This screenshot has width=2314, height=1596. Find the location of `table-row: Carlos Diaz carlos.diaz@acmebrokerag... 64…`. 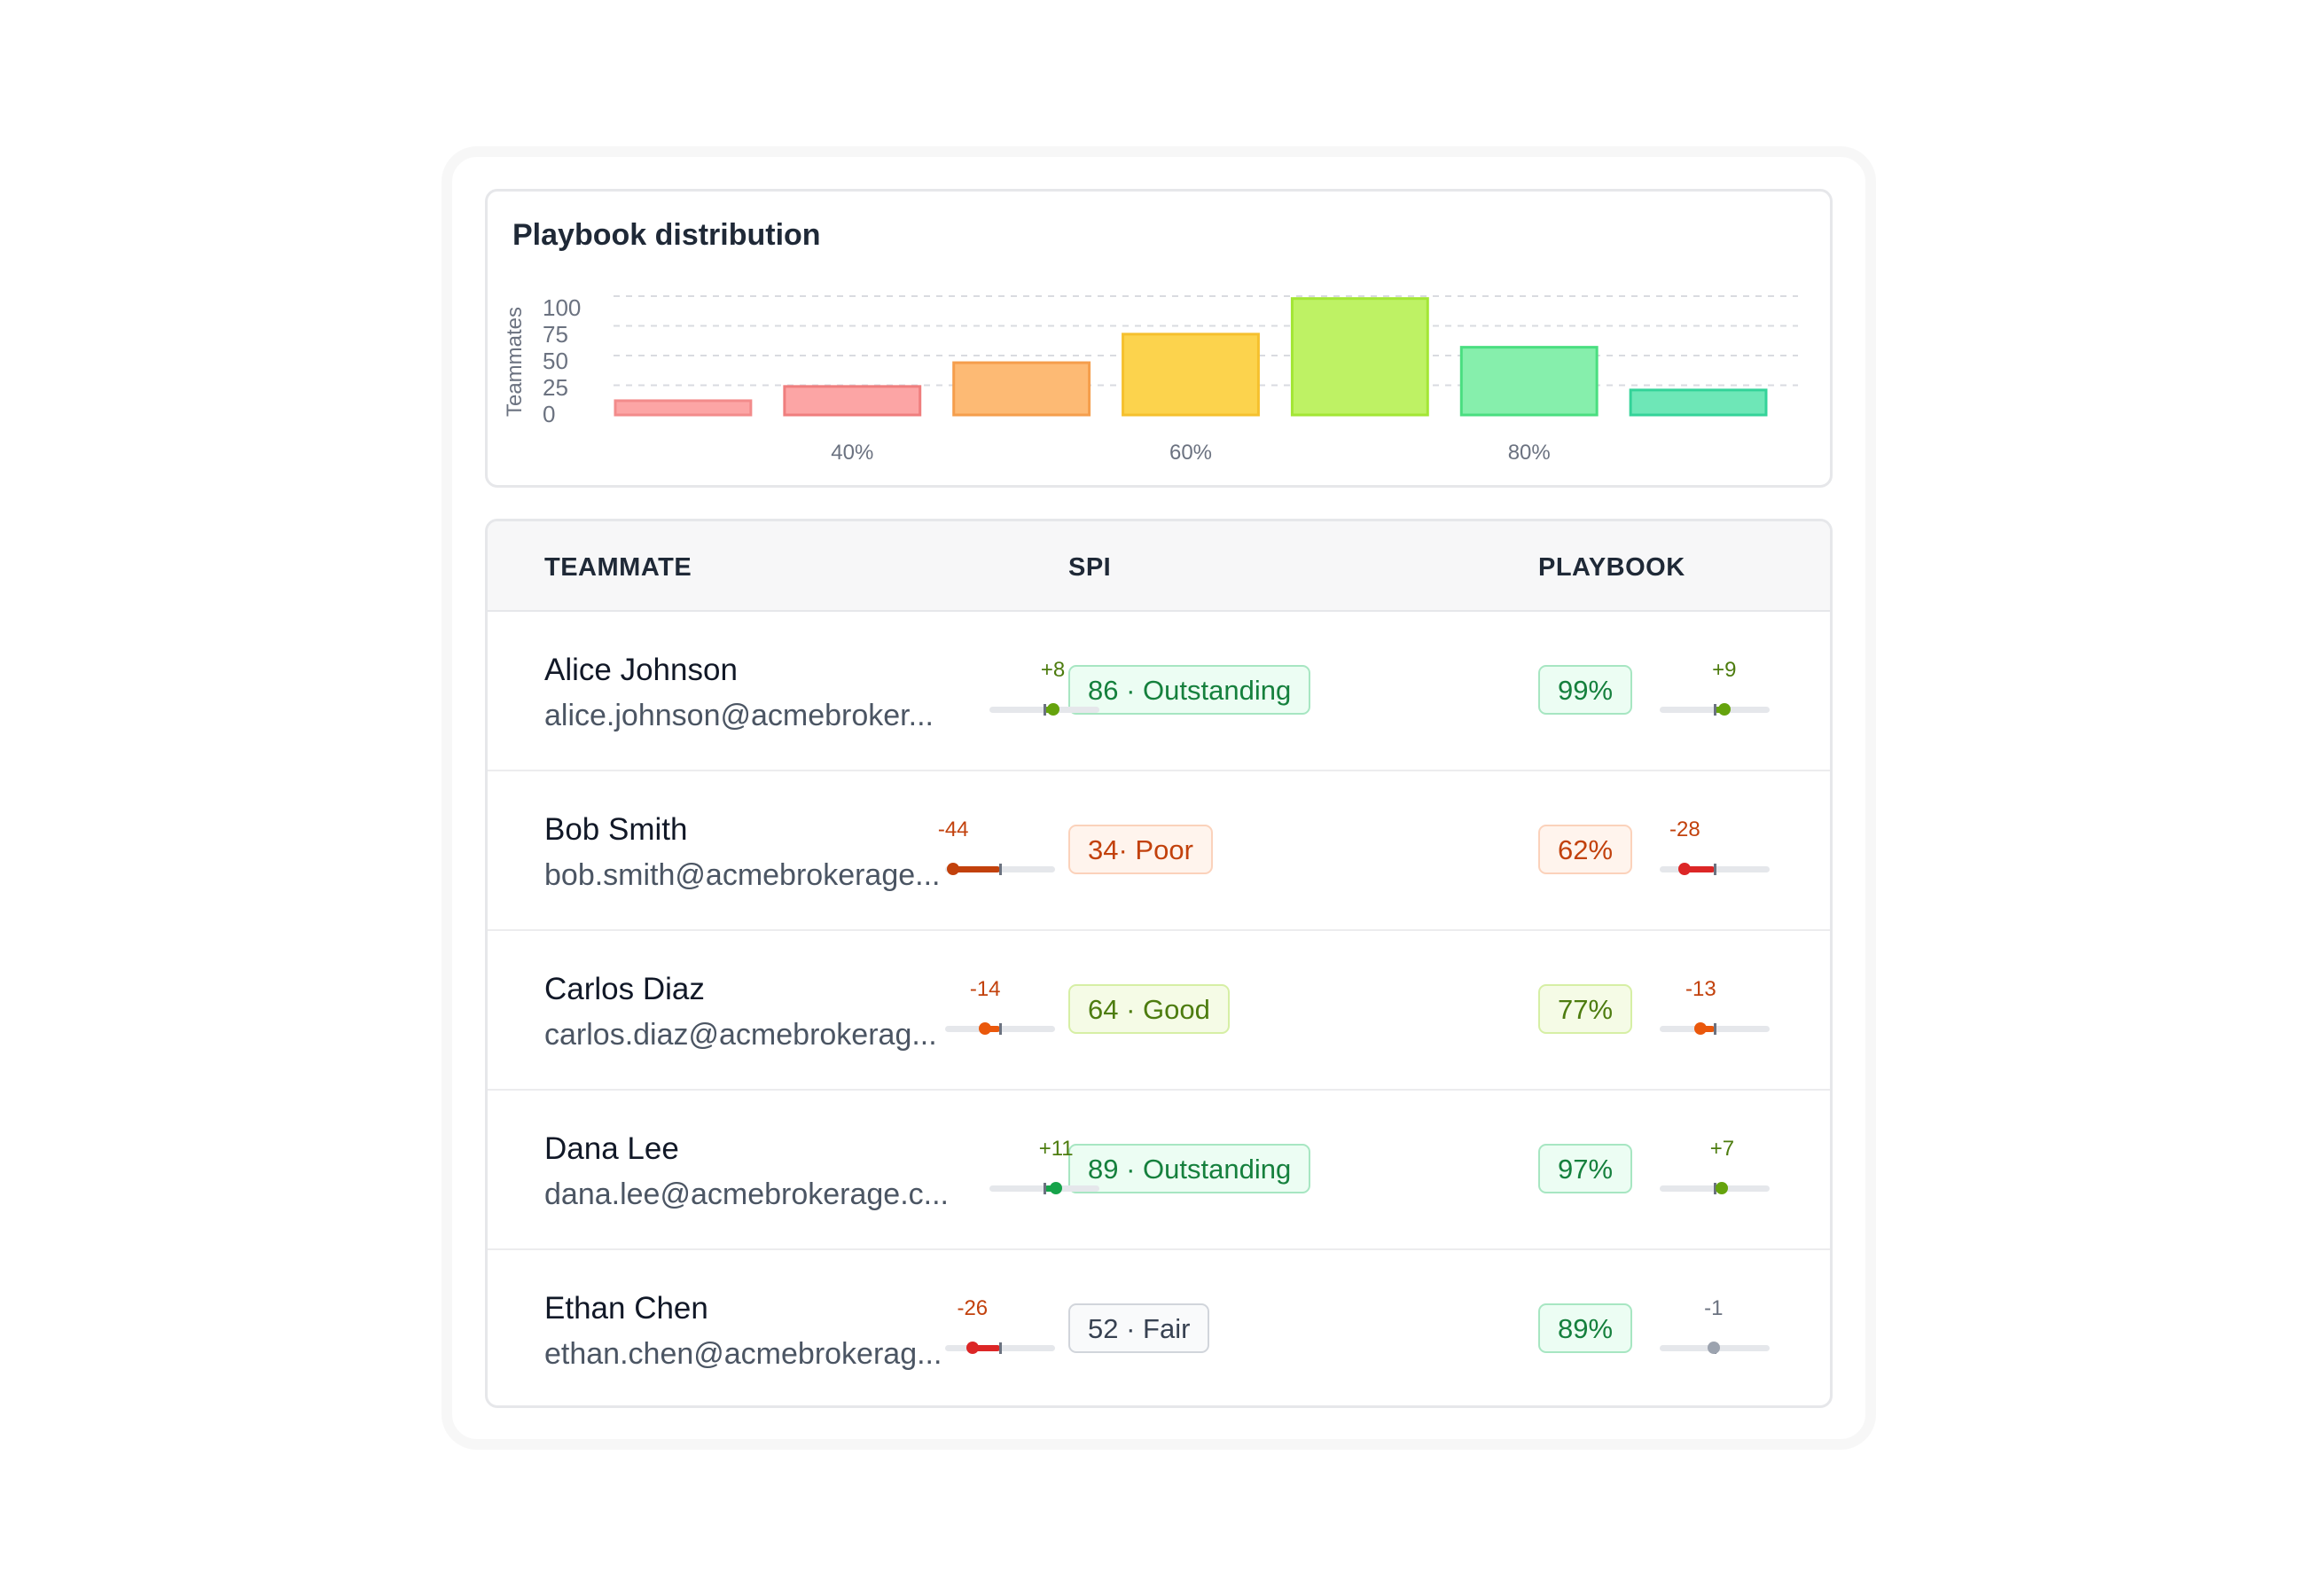

table-row: Carlos Diaz carlos.diaz@acmebrokerag... 64… is located at coordinates (1159, 1011).